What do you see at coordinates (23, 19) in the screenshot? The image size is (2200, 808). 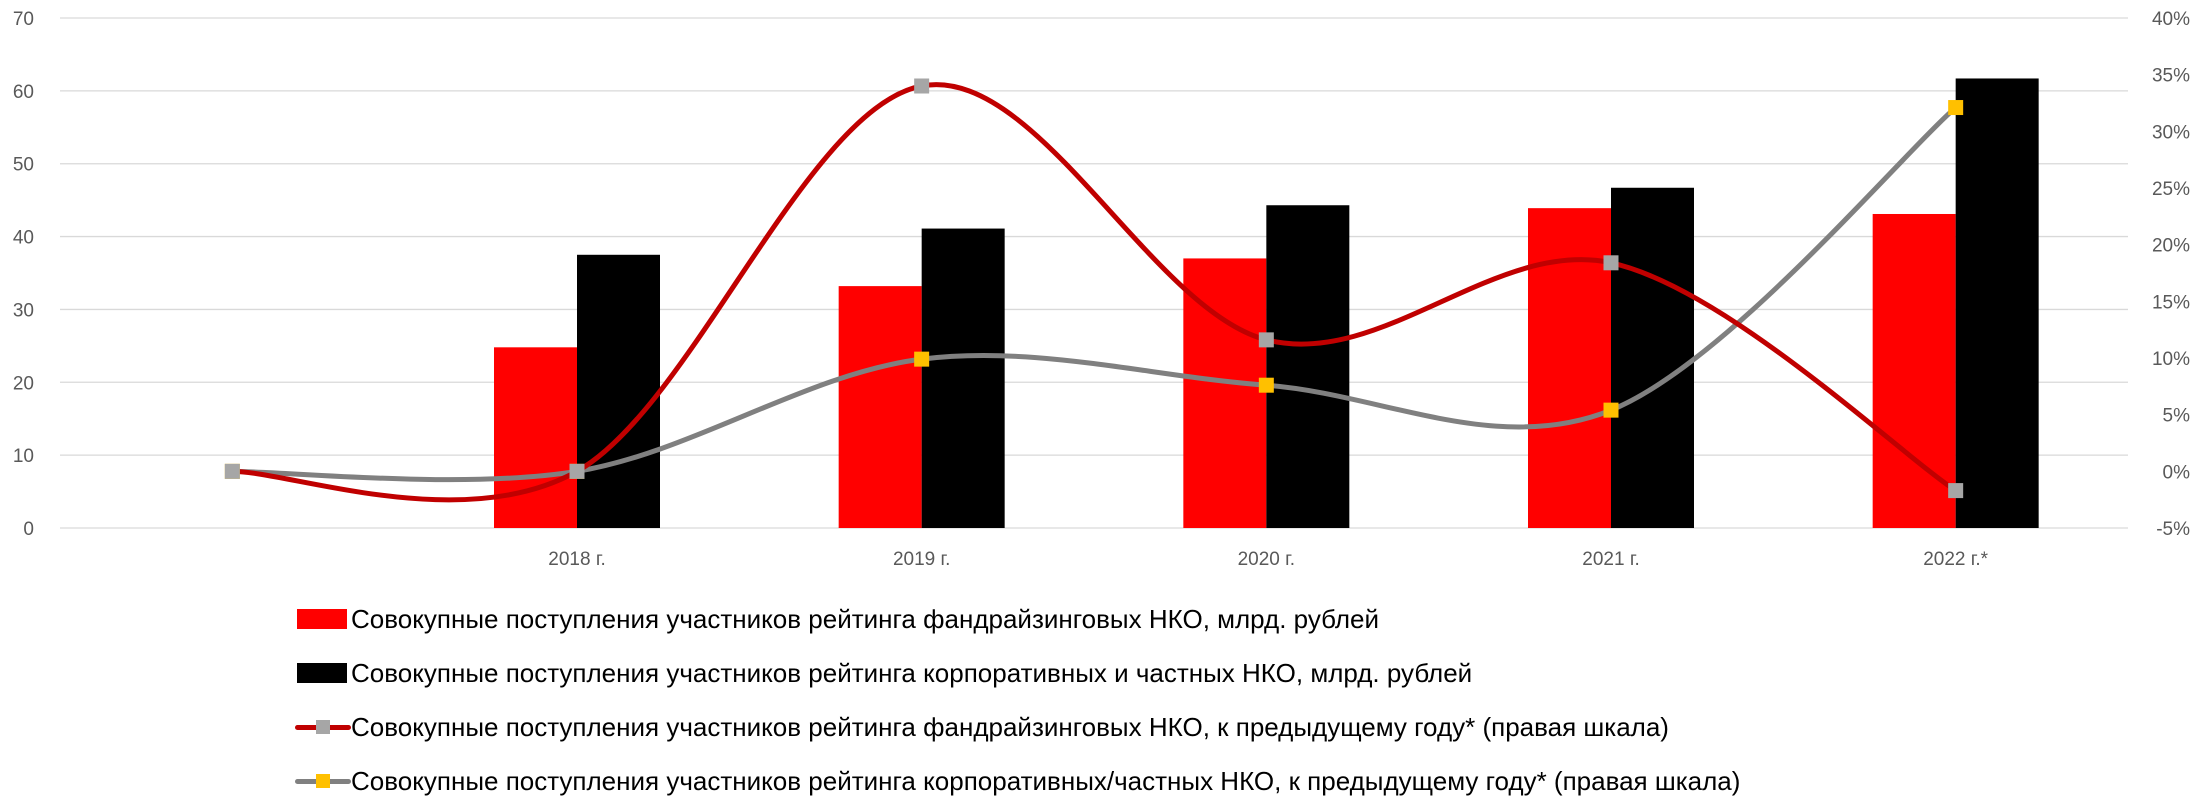 I see `left-tick-label: 70` at bounding box center [23, 19].